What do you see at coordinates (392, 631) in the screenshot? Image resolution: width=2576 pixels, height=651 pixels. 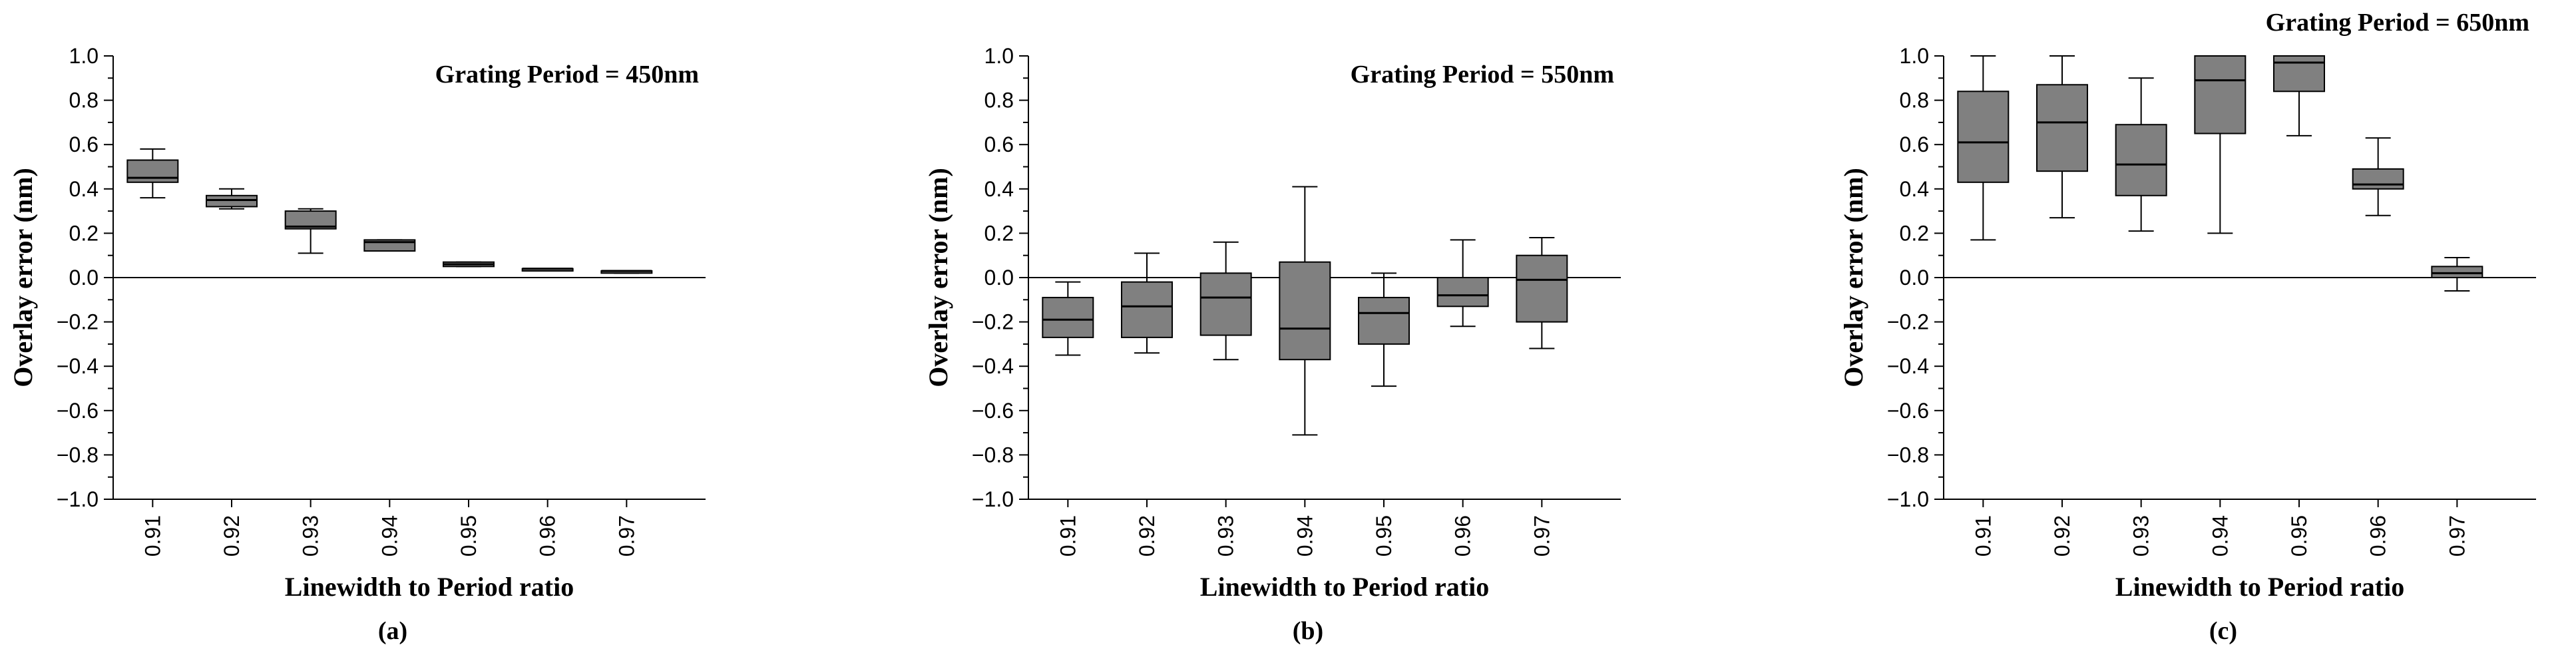 I see `panel-caption: (a)` at bounding box center [392, 631].